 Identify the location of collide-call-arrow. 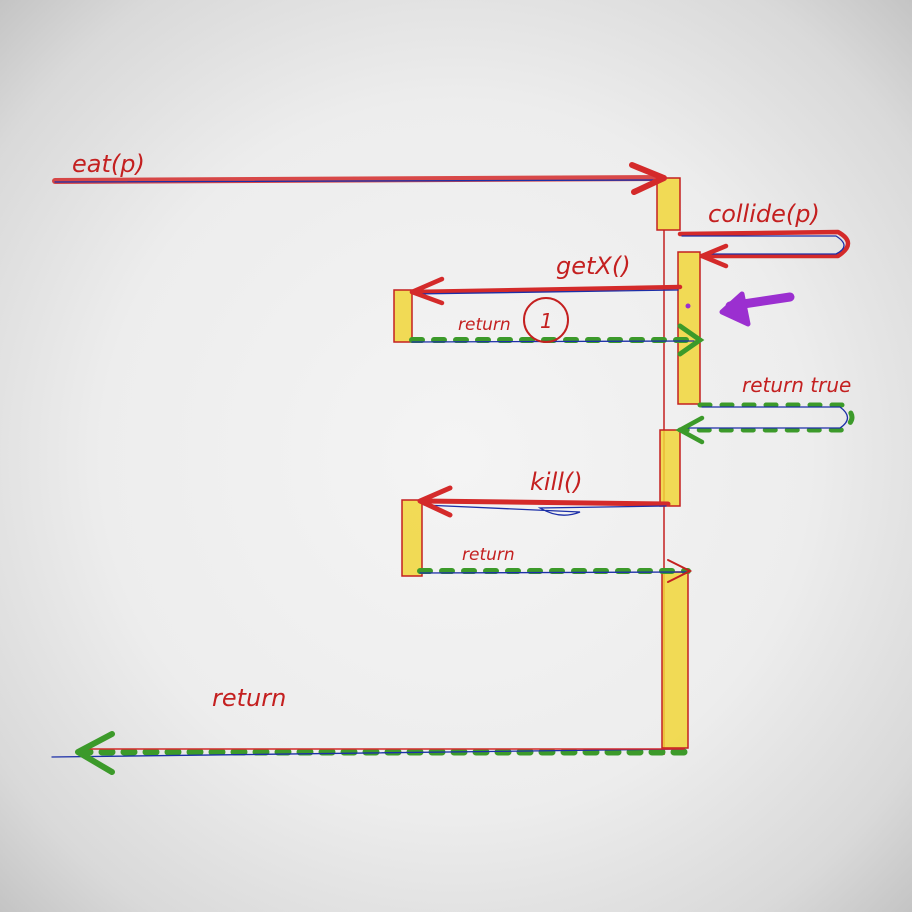
(764, 249).